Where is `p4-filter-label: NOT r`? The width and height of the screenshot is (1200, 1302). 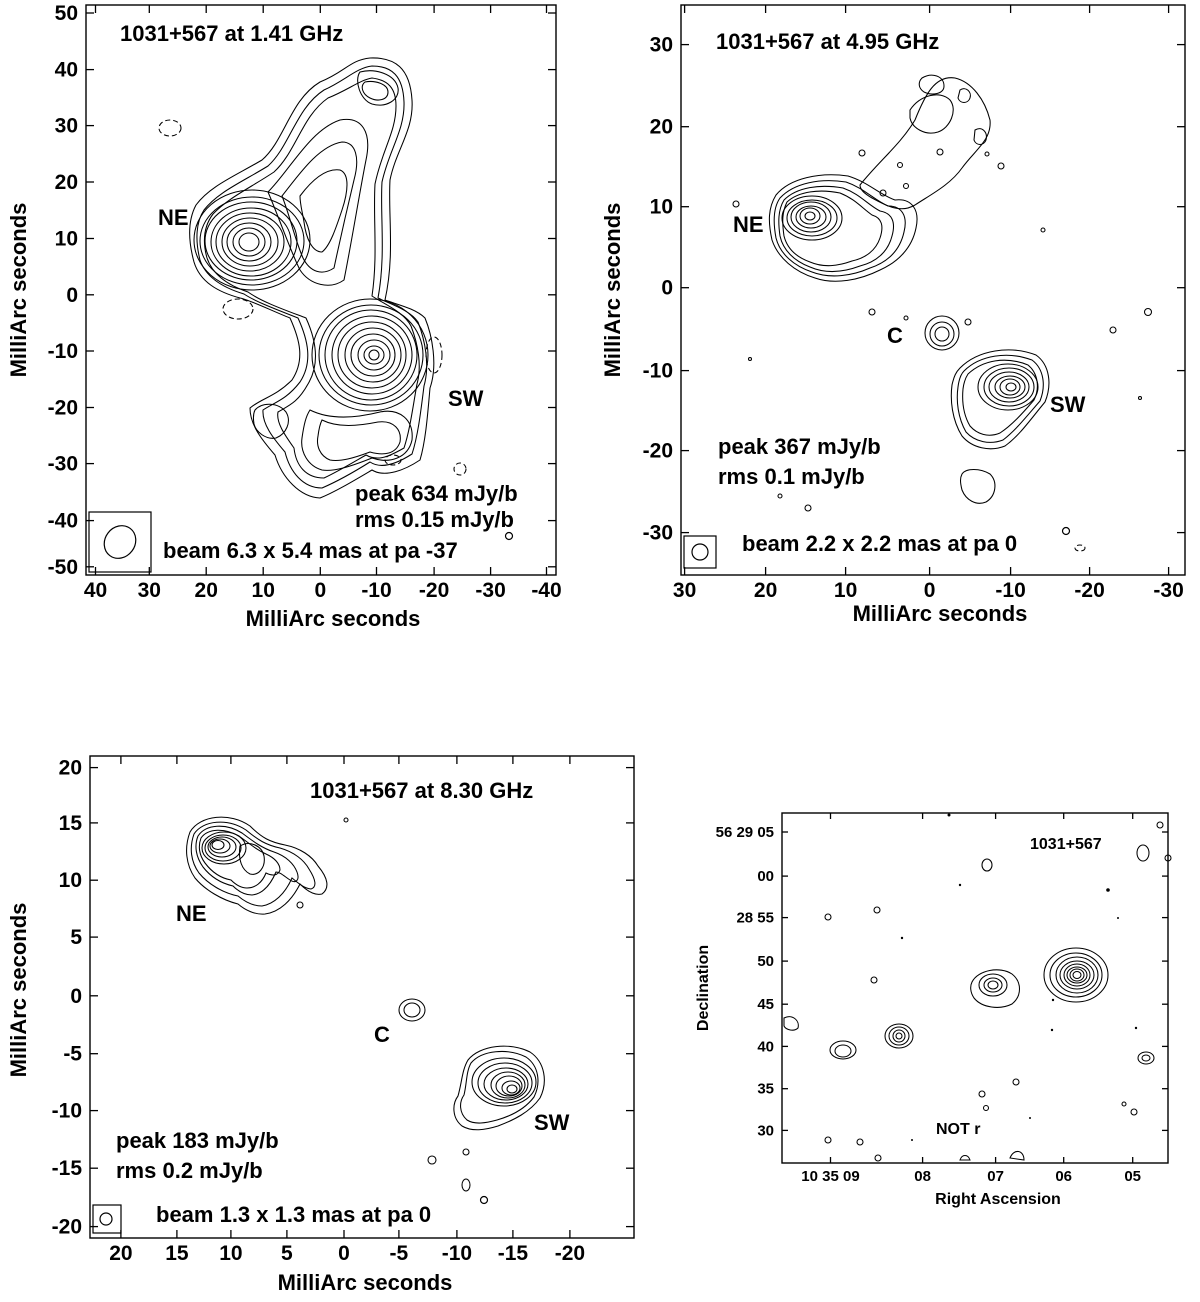 p4-filter-label: NOT r is located at coordinates (958, 1129).